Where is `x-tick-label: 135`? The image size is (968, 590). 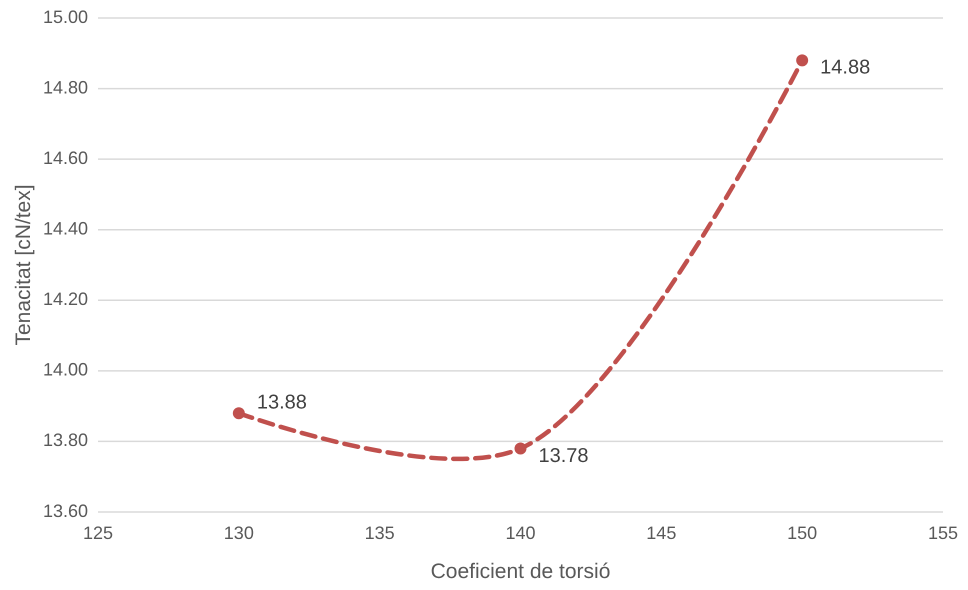 x-tick-label: 135 is located at coordinates (379, 533).